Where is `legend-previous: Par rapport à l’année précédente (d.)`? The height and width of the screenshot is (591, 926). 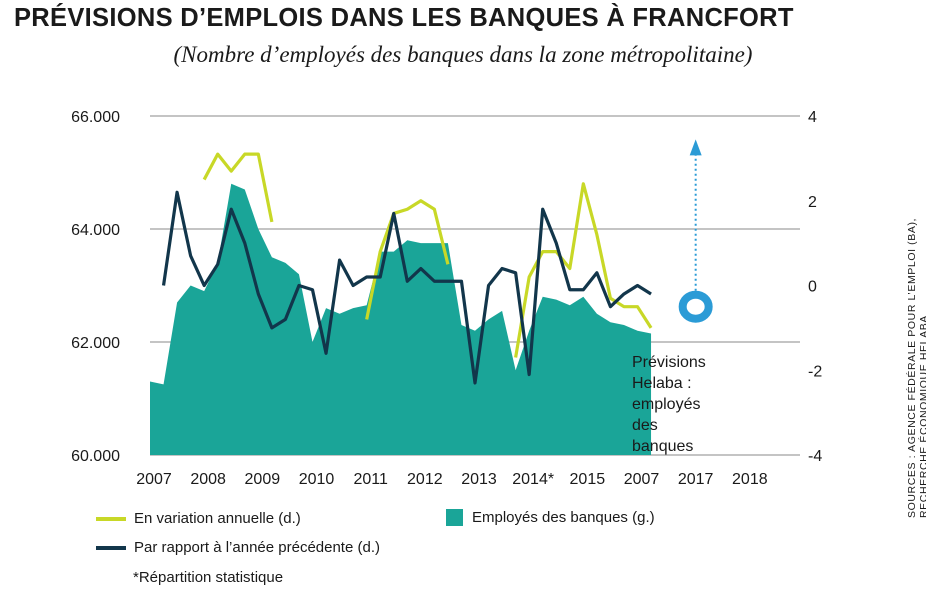 legend-previous: Par rapport à l’année précédente (d.) is located at coordinates (238, 547).